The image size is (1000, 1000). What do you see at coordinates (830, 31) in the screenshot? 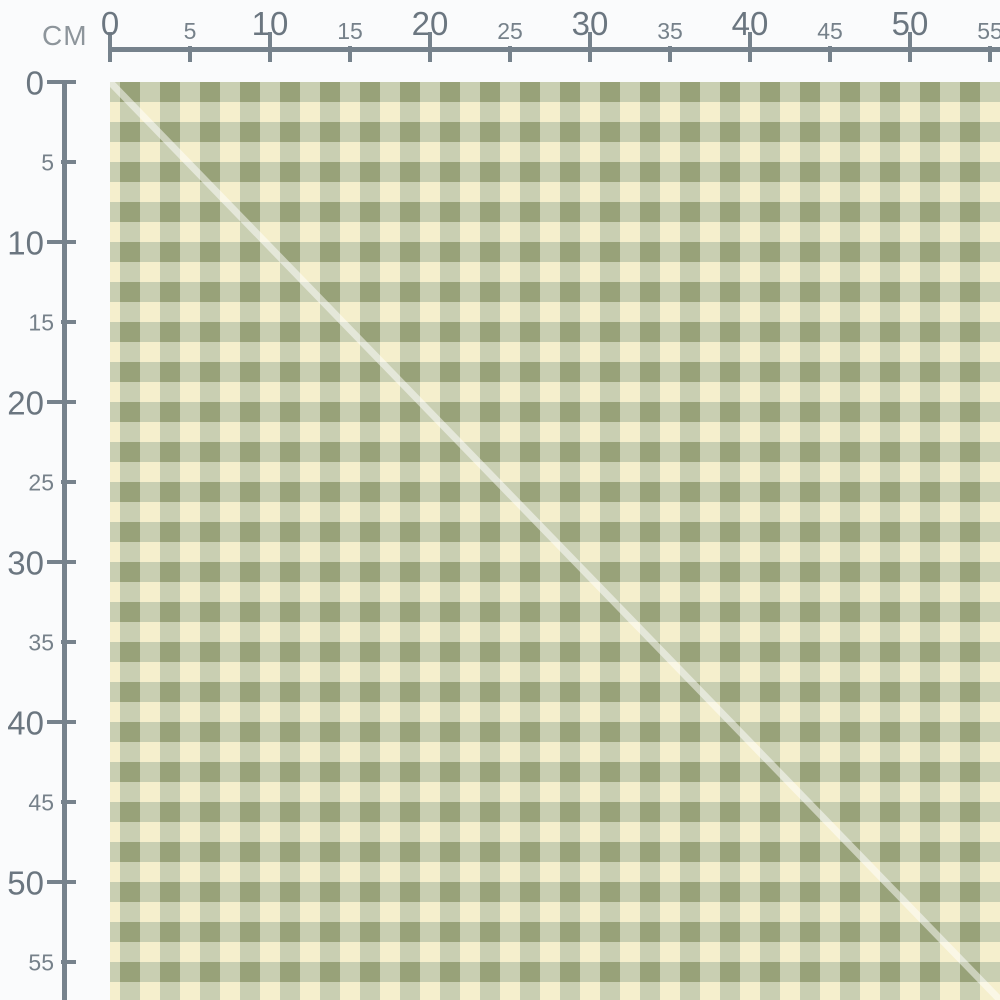
I see `h-ruler-label-45: 45` at bounding box center [830, 31].